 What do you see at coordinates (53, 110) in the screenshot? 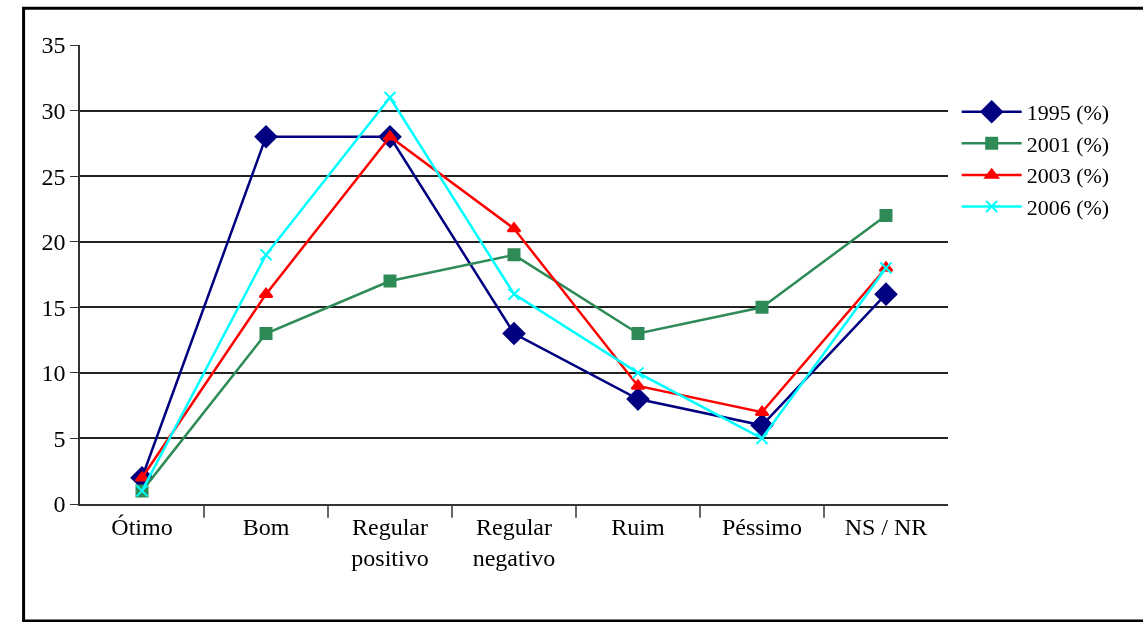
I see `y-tick-label: 30` at bounding box center [53, 110].